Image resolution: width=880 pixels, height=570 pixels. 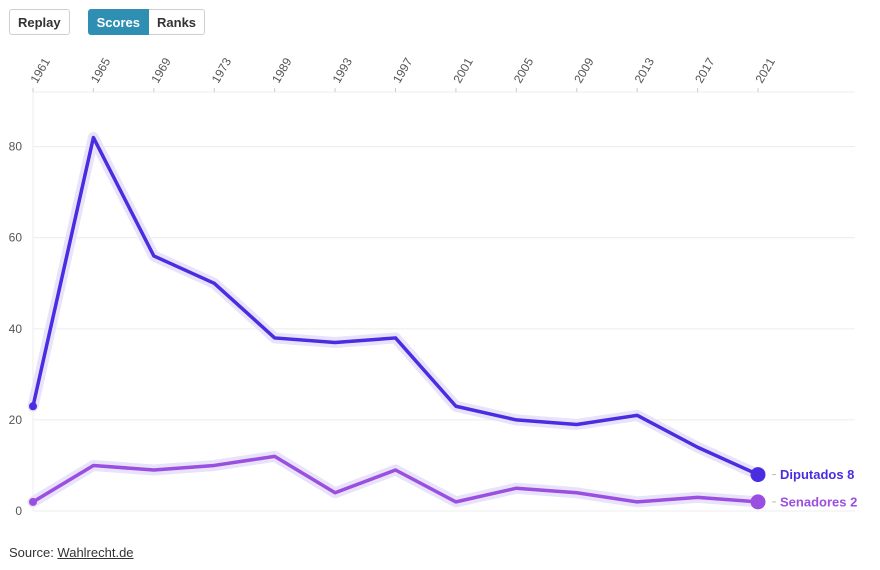 What do you see at coordinates (343, 70) in the screenshot?
I see `x-tick-label-1993: 1993` at bounding box center [343, 70].